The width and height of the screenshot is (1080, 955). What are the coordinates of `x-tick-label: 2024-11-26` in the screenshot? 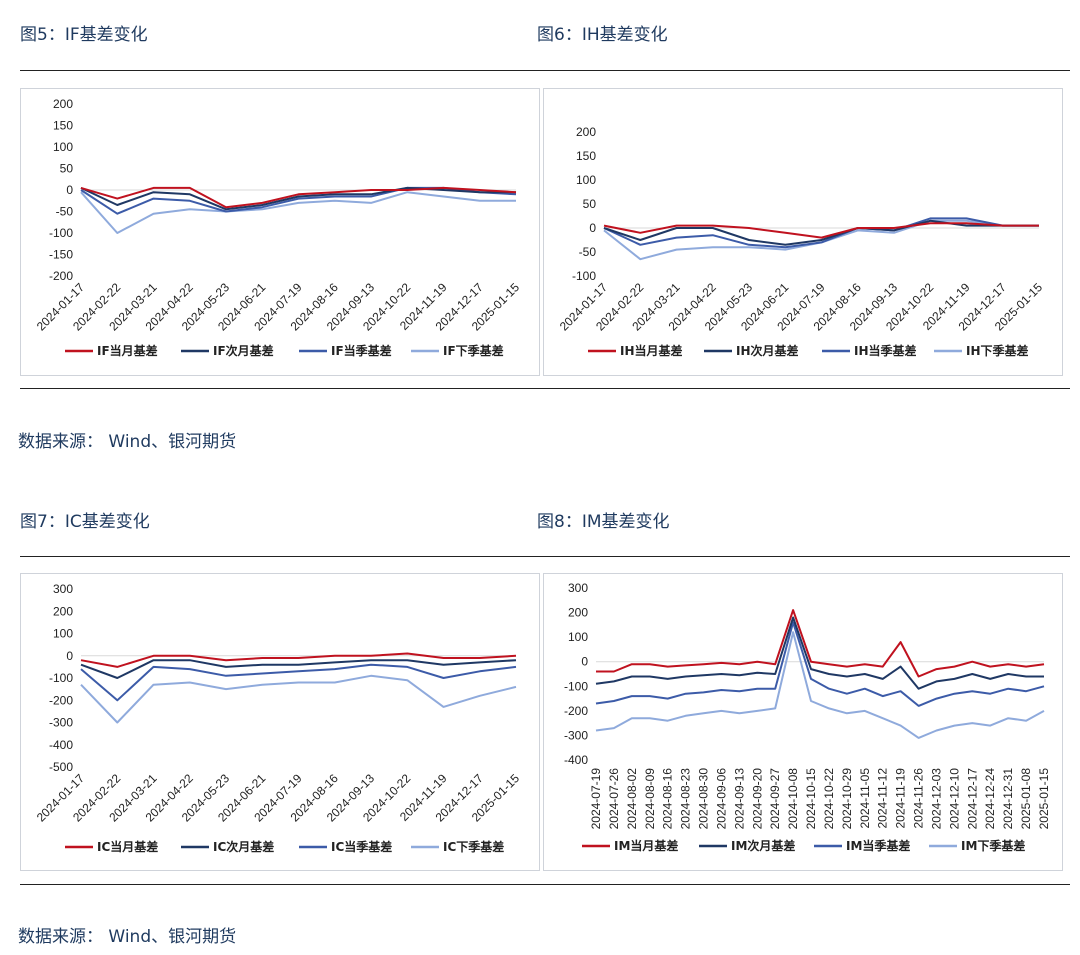 It's located at (919, 798).